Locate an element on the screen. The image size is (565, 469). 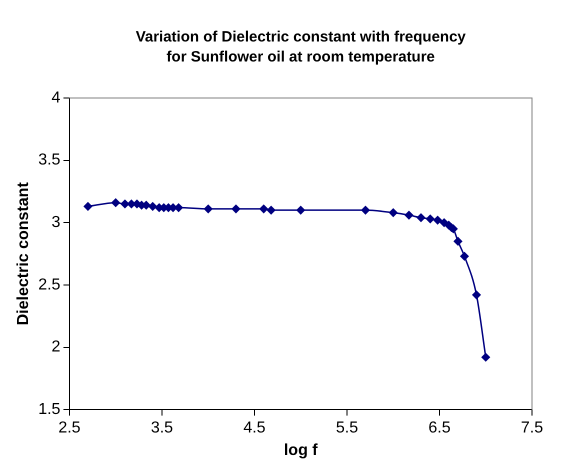
y-tick-label: 4 is located at coordinates (56, 97).